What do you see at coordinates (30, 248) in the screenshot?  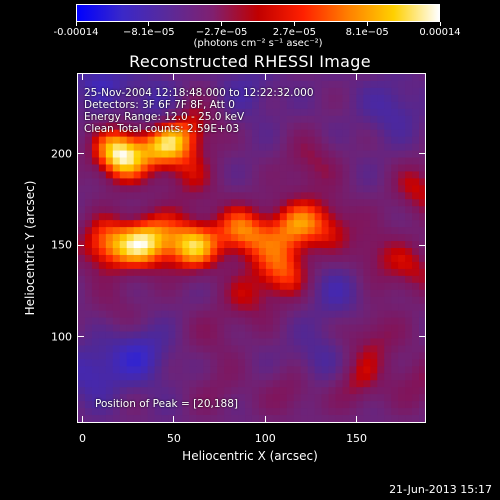 I see `y-axis-label: Heliocentric Y (arcsec)` at bounding box center [30, 248].